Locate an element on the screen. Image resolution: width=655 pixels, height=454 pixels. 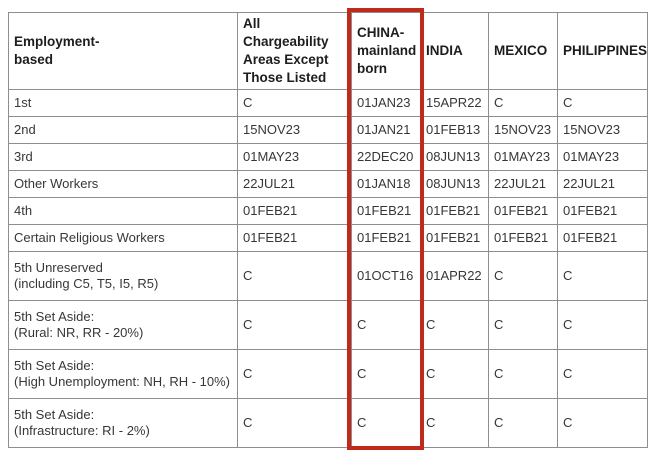
row-category-label: 5th Set Aside: (Rural: NR, RR - 20%) is located at coordinates (123, 325).